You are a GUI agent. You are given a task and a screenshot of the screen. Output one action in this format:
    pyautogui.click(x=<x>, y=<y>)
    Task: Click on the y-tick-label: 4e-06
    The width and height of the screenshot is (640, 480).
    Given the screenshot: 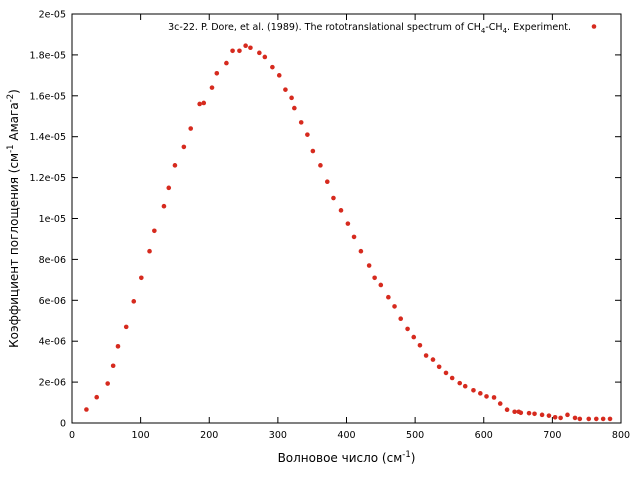 What is the action you would take?
    pyautogui.click(x=52, y=342)
    